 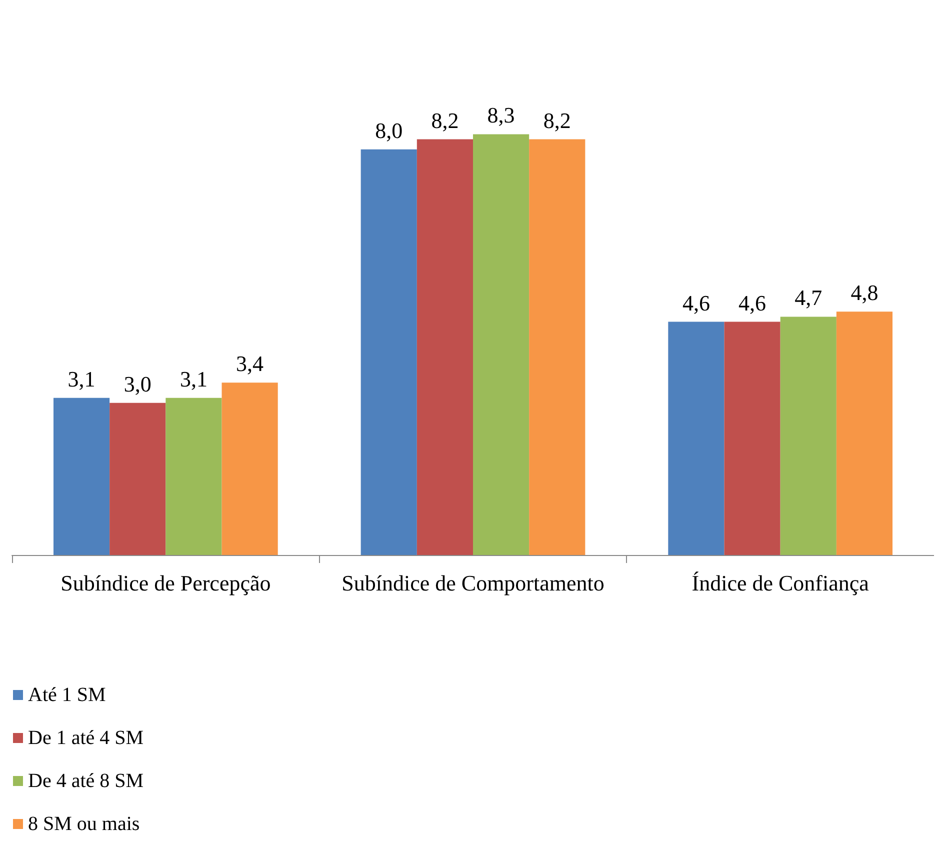 I want to click on legend-label: De 4 até 8 SM, so click(x=86, y=781).